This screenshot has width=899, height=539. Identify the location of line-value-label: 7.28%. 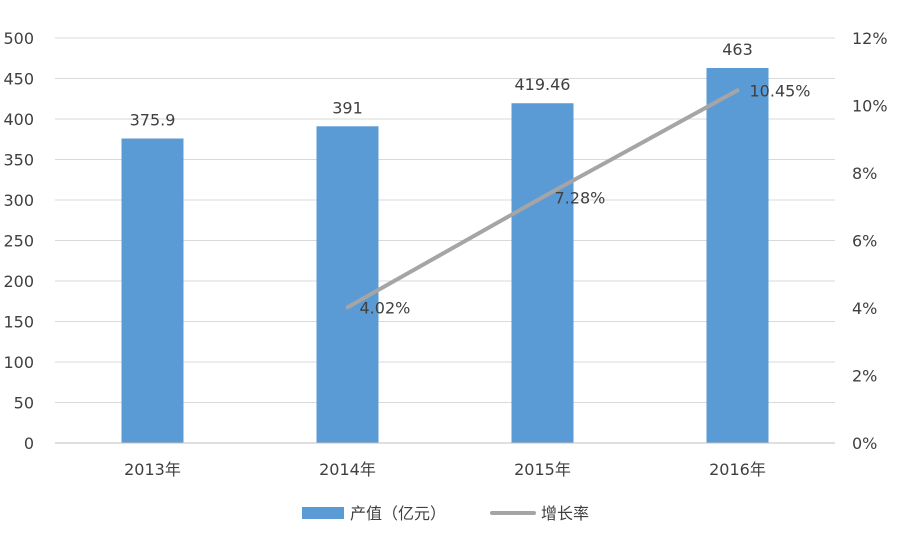
(580, 197).